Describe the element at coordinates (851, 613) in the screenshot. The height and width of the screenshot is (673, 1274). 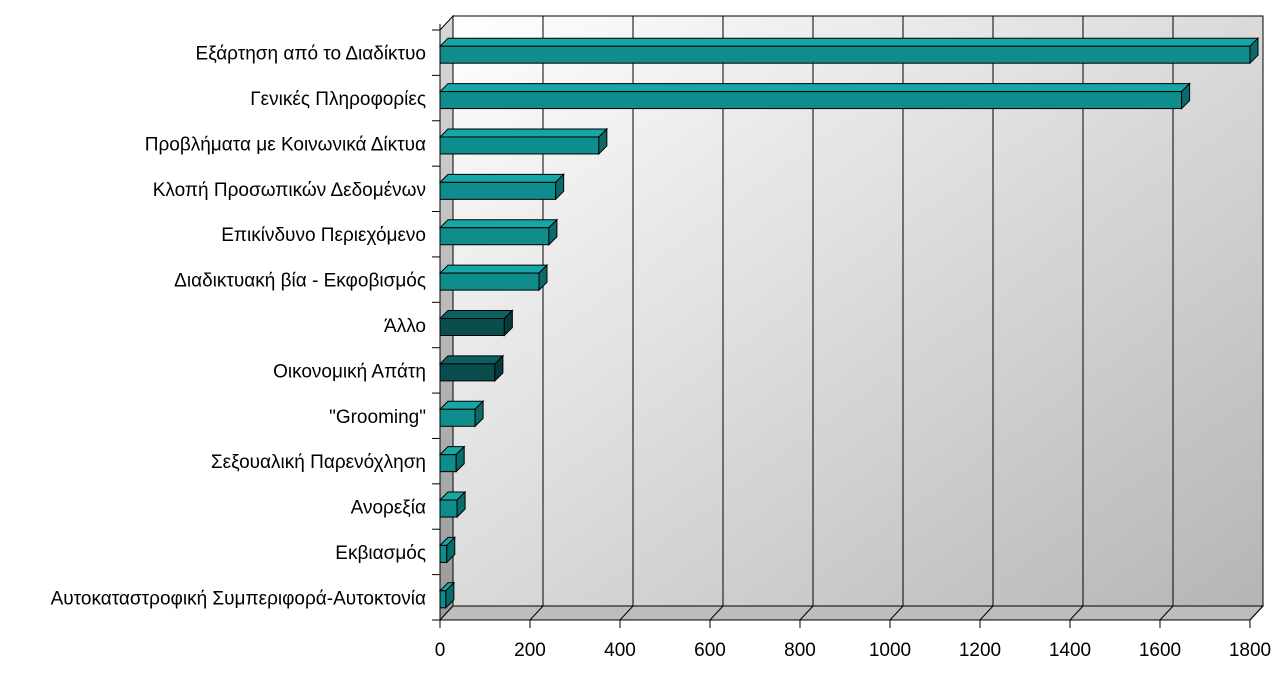
I see `floor` at that location.